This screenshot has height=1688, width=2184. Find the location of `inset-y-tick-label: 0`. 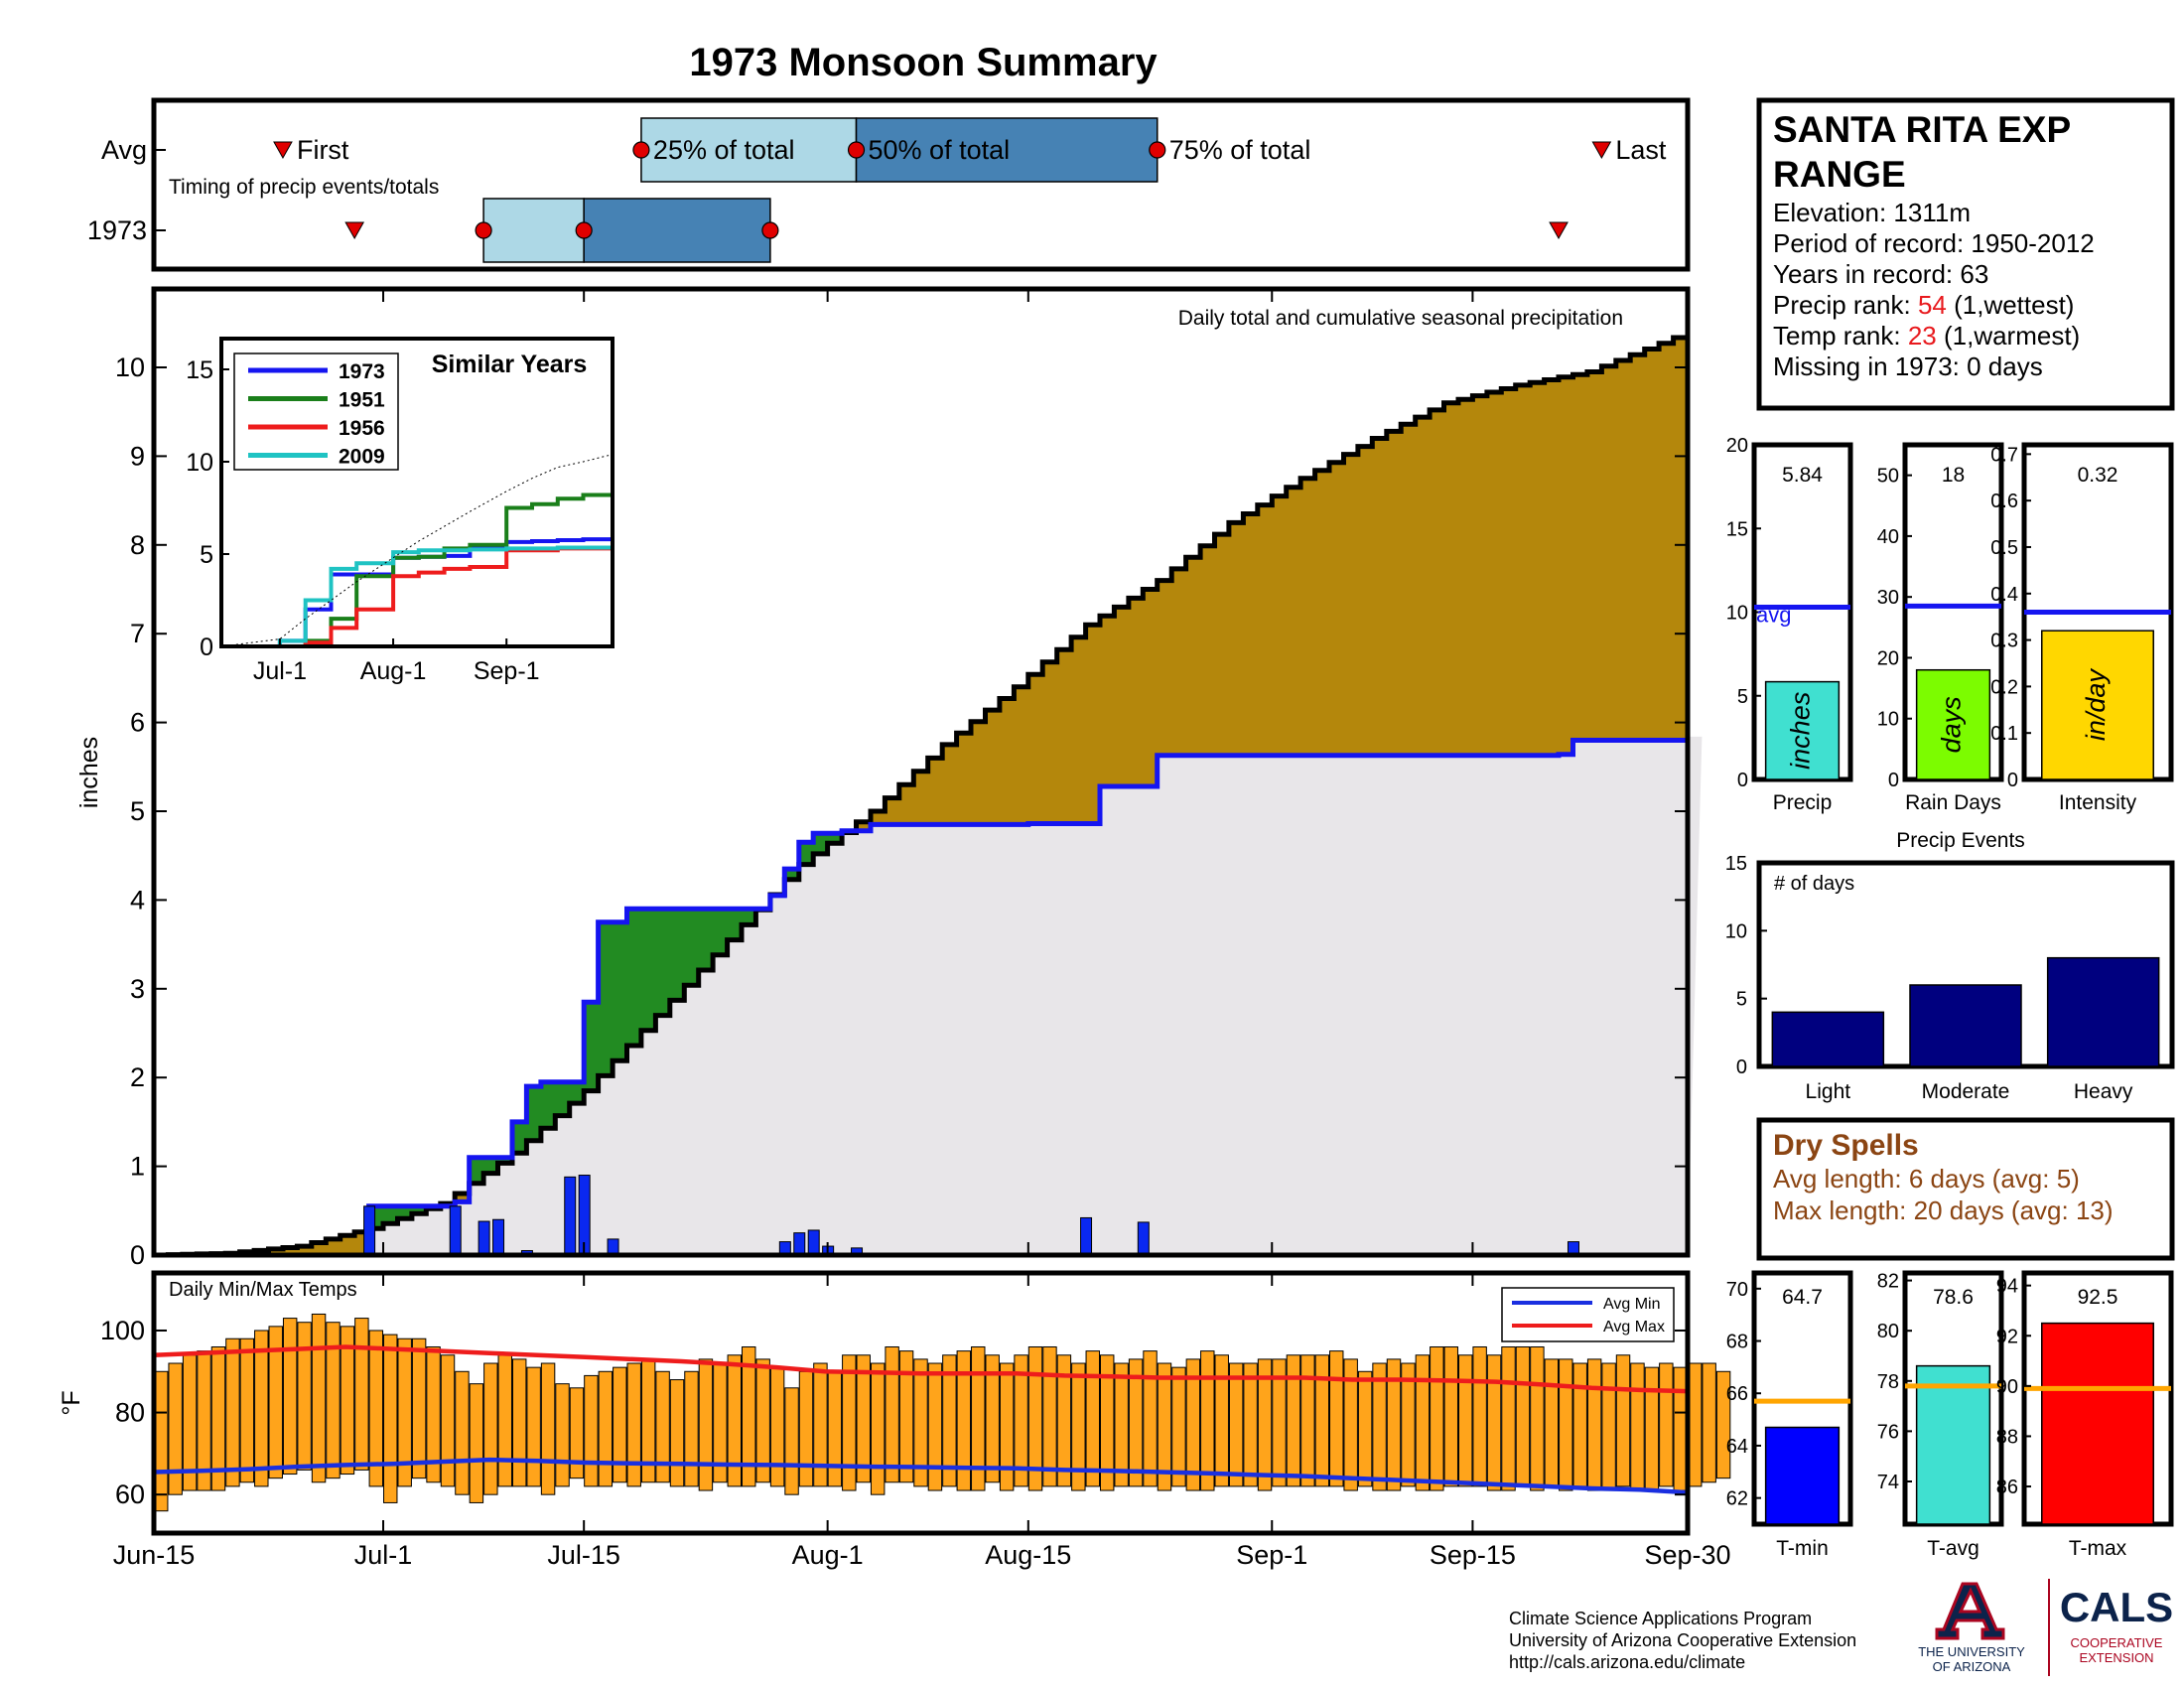

inset-y-tick-label: 0 is located at coordinates (206, 647).